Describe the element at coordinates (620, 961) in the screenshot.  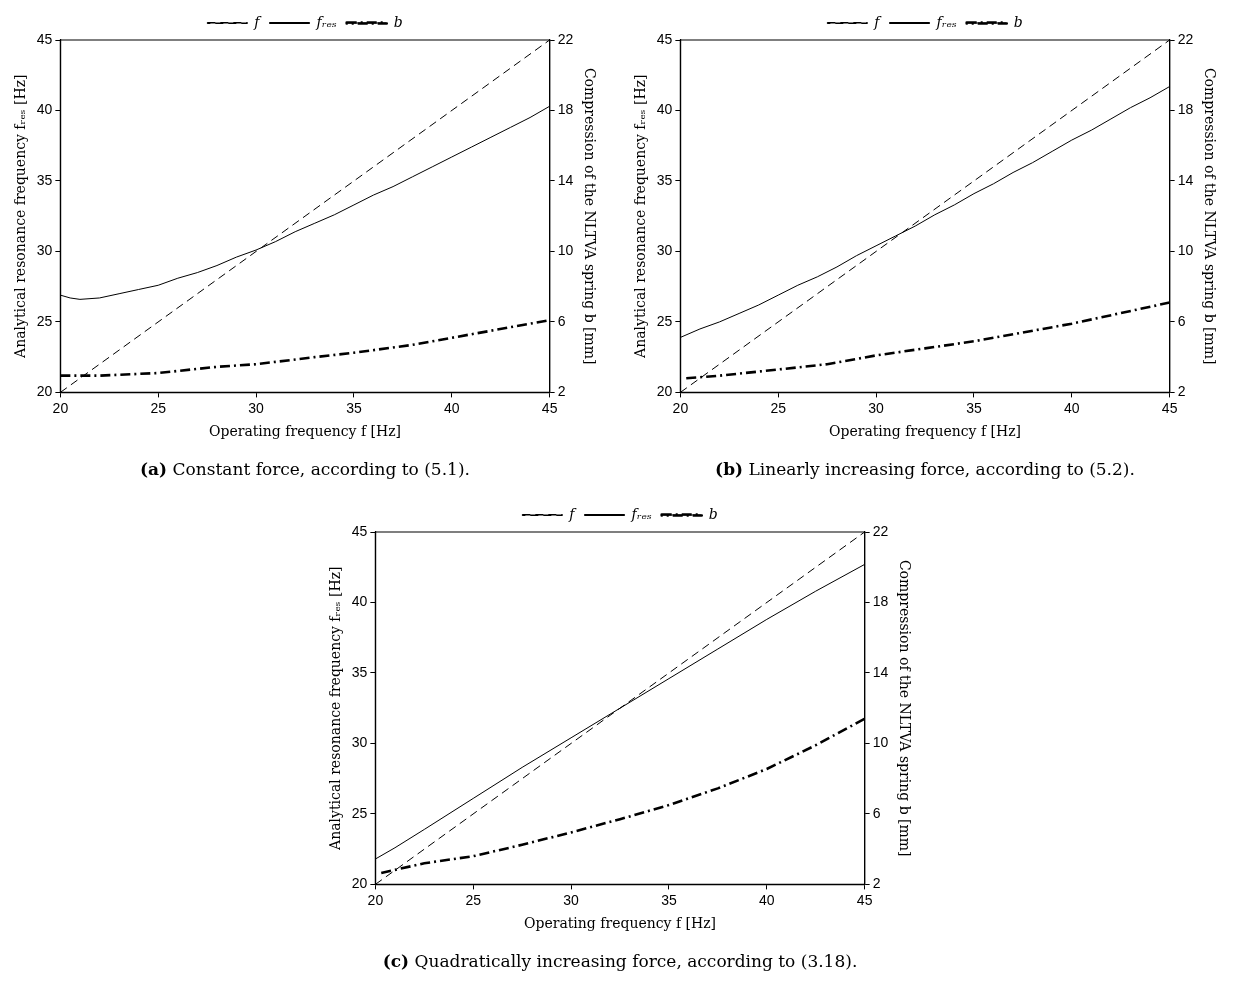
I see `text: (c) Quadratically increasing force, according to (3.18).` at that location.